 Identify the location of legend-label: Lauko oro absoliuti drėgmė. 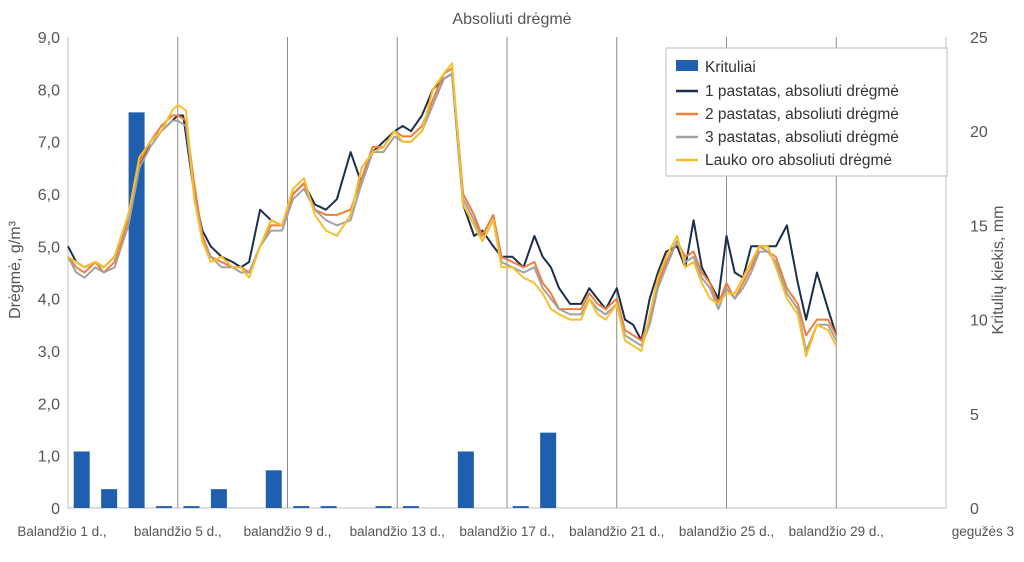
(798, 160).